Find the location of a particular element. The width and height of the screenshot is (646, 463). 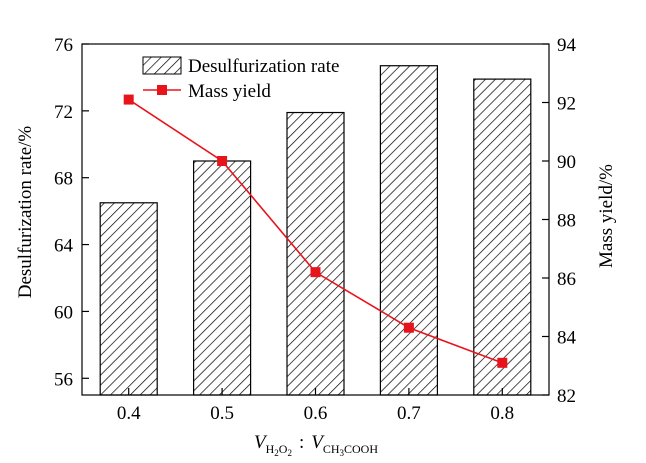

left-tick-label-68: 68 is located at coordinates (63, 179).